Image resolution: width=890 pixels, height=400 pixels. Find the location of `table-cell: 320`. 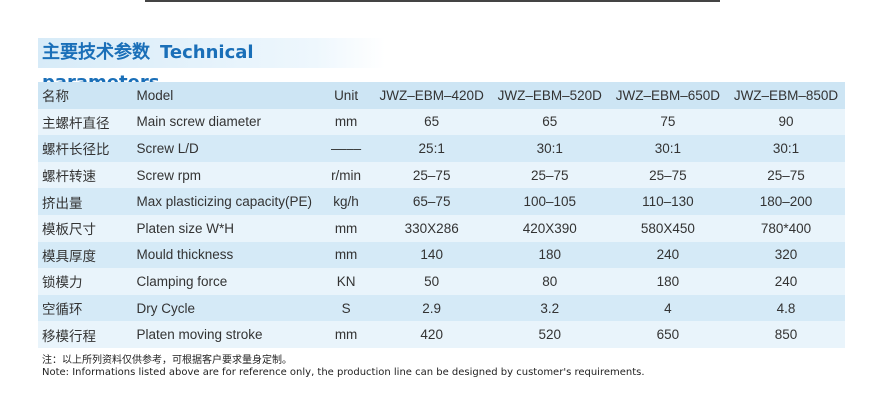

table-cell: 320 is located at coordinates (786, 255).